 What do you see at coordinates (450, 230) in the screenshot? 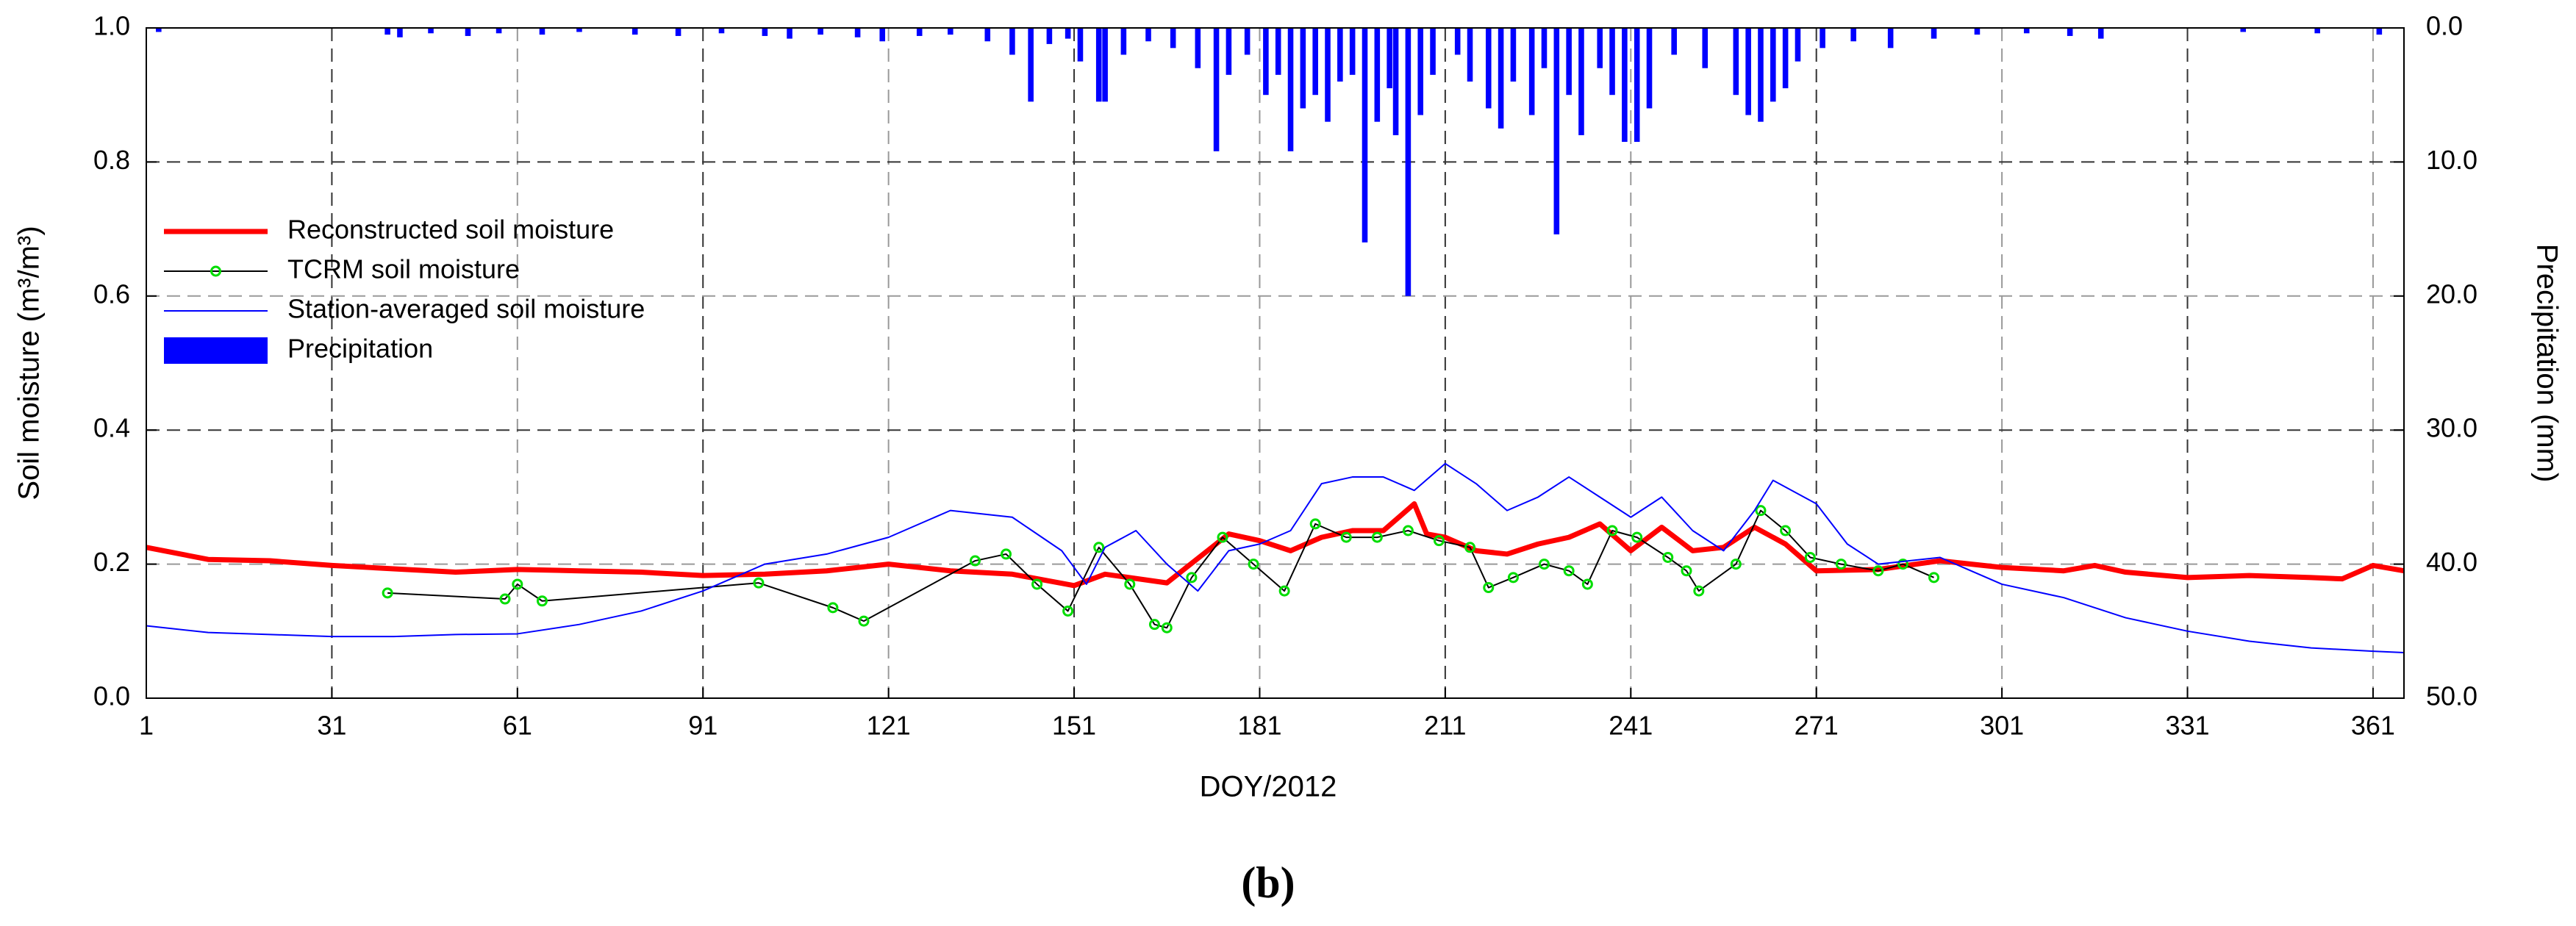
I see `legend-label: Reconstructed soil moisture` at bounding box center [450, 230].